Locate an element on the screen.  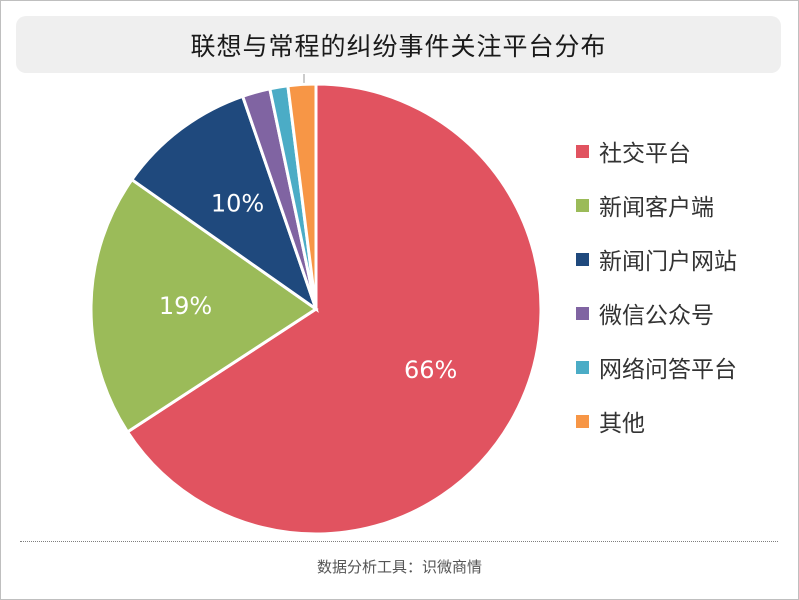
legend-item-4: 网络问答平台 is located at coordinates (656, 367).